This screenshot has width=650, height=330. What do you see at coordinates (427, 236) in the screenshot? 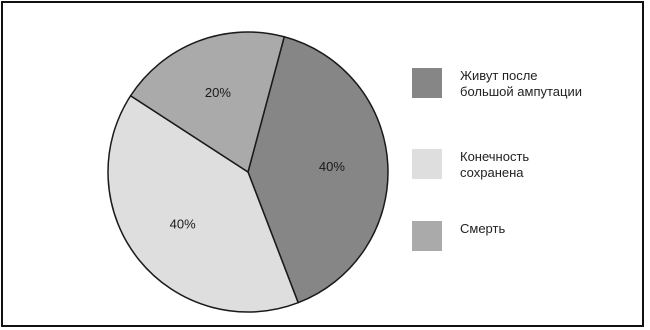
I see `legend-swatch-death` at bounding box center [427, 236].